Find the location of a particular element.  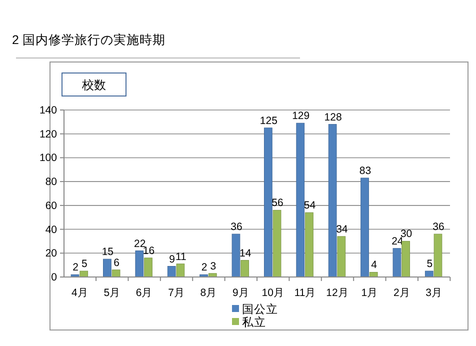

data-label: 128 is located at coordinates (333, 117).